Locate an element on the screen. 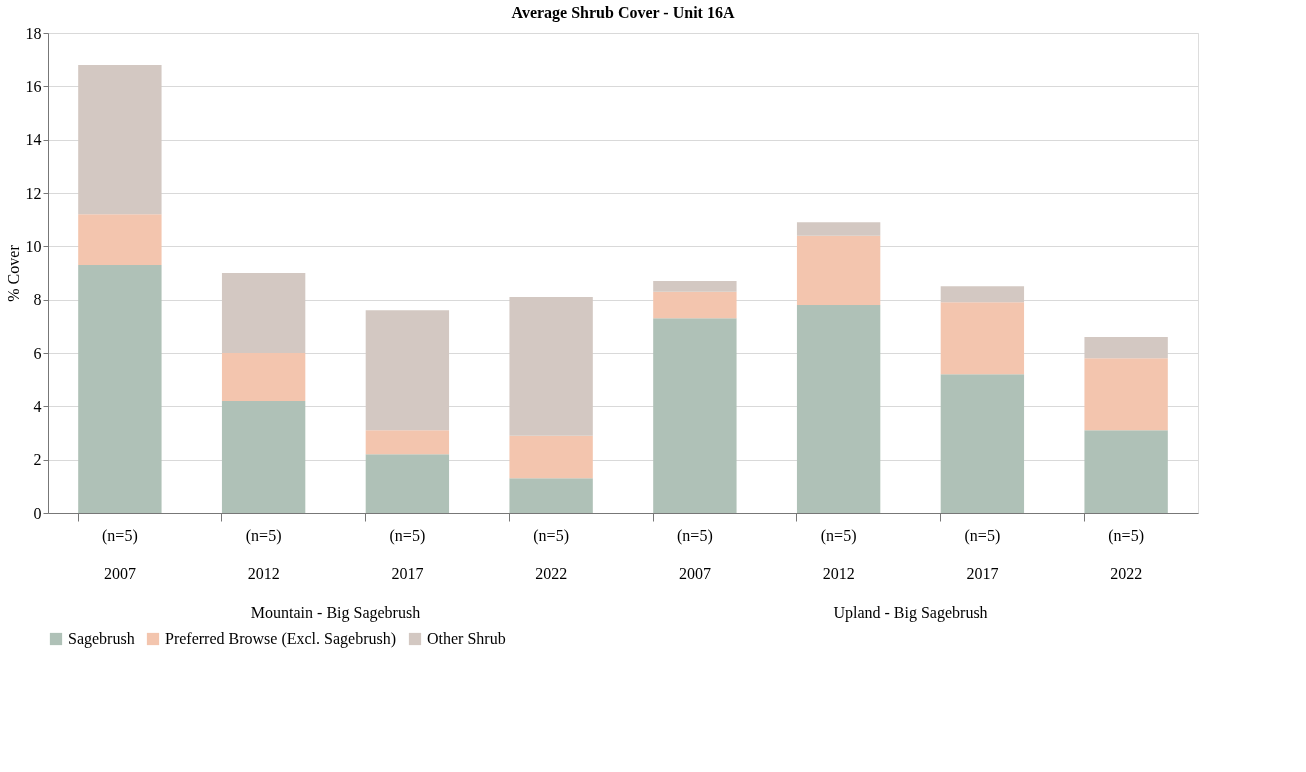 The image size is (1306, 772). y-tick-label: 12 is located at coordinates (33, 193).